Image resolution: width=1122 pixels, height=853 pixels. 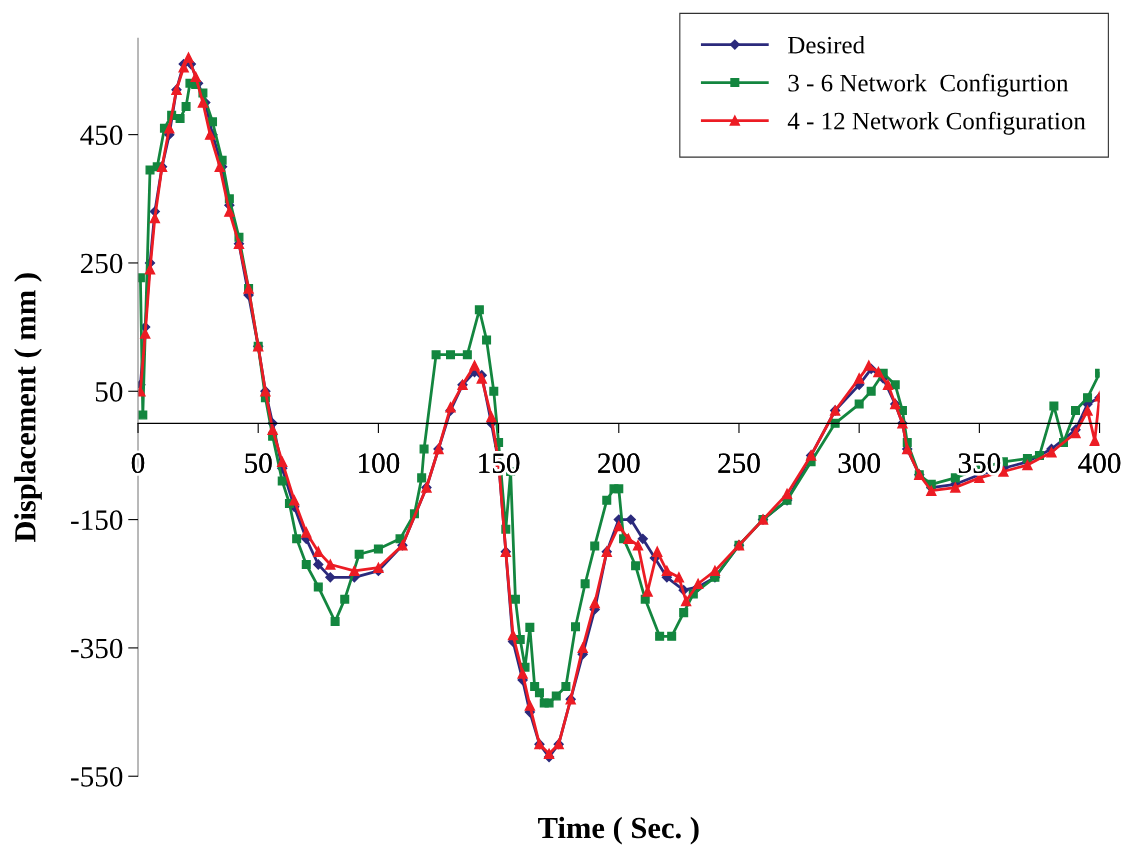 What do you see at coordinates (101, 135) in the screenshot?
I see `y-tick-label: 450` at bounding box center [101, 135].